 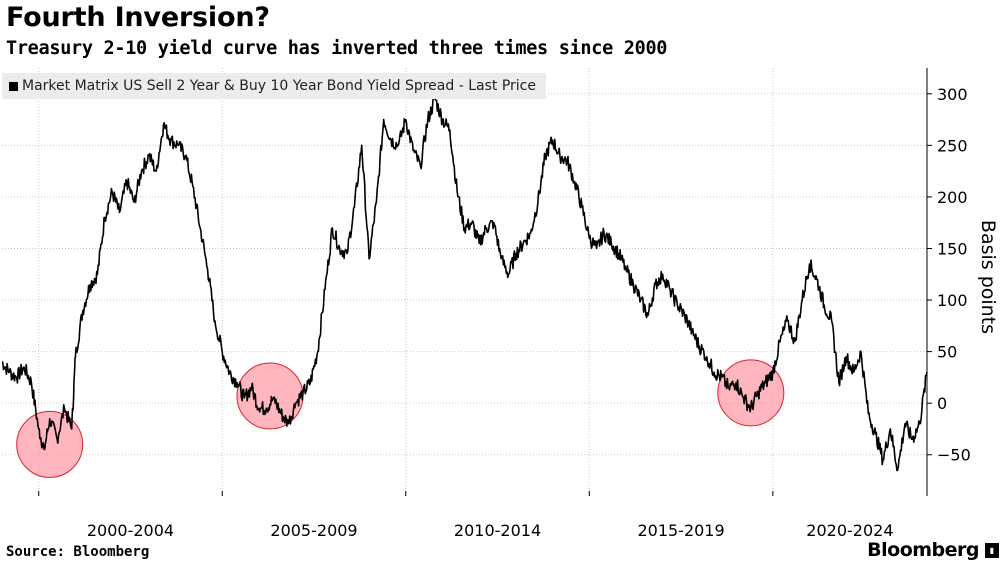 What do you see at coordinates (50, 444) in the screenshot?
I see `inversion-highlight-circle` at bounding box center [50, 444].